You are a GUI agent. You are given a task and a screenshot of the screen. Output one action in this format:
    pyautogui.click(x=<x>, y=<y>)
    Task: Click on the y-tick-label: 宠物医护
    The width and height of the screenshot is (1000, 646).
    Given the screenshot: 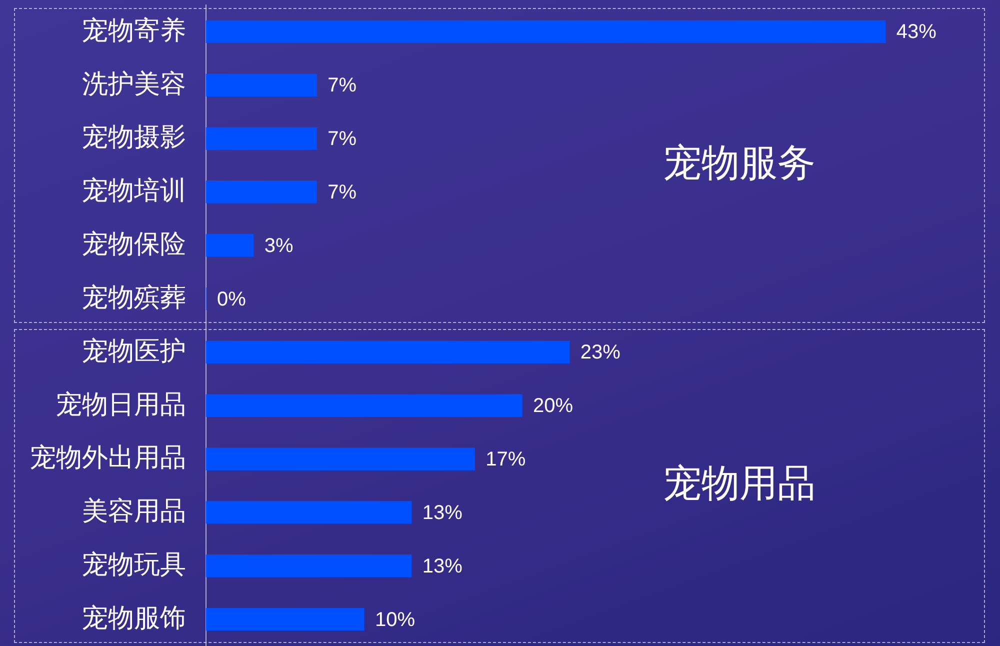 What is the action you would take?
    pyautogui.click(x=134, y=350)
    